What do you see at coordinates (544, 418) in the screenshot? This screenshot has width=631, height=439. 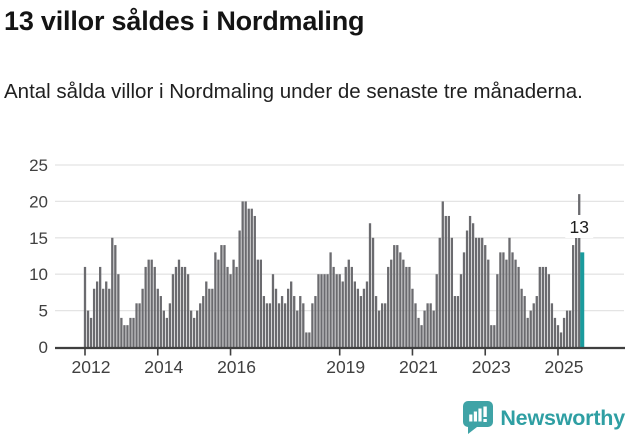 I see `footer-brand: Newsworthy` at bounding box center [544, 418].